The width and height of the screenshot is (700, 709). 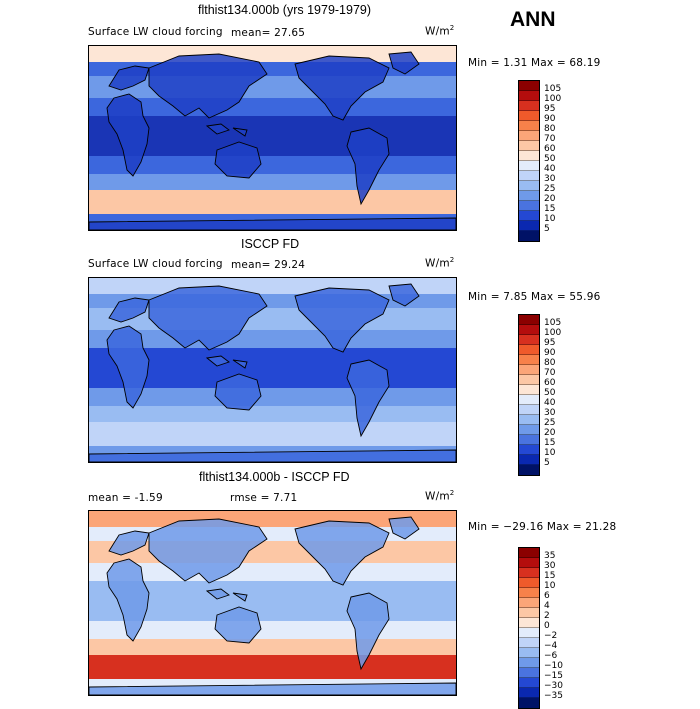 What do you see at coordinates (270, 244) in the screenshot?
I see `panel-2-title: ISCCP FD` at bounding box center [270, 244].